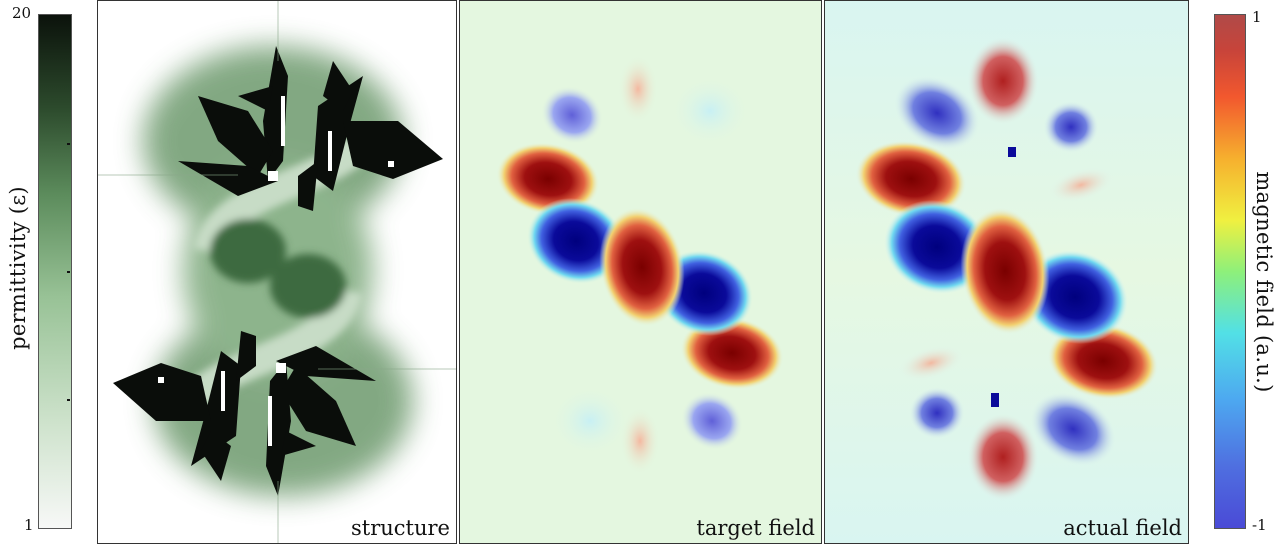  What do you see at coordinates (22, 13) in the screenshot?
I see `permittivity-max-label: 20` at bounding box center [22, 13].